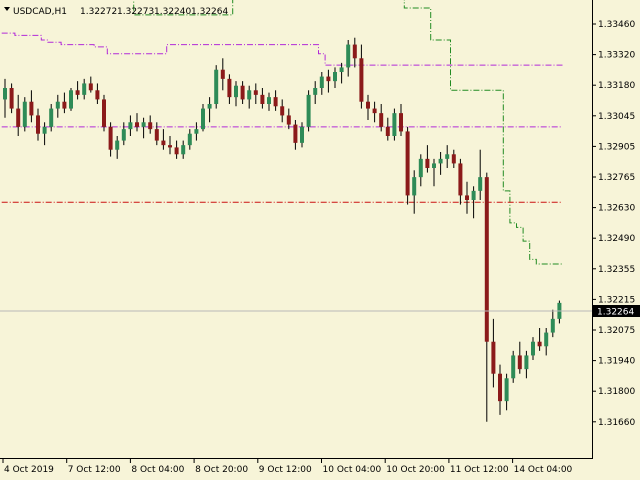 This screenshot has height=480, width=640. What do you see at coordinates (616, 25) in the screenshot?
I see `price-axis-label: 1.33460` at bounding box center [616, 25].